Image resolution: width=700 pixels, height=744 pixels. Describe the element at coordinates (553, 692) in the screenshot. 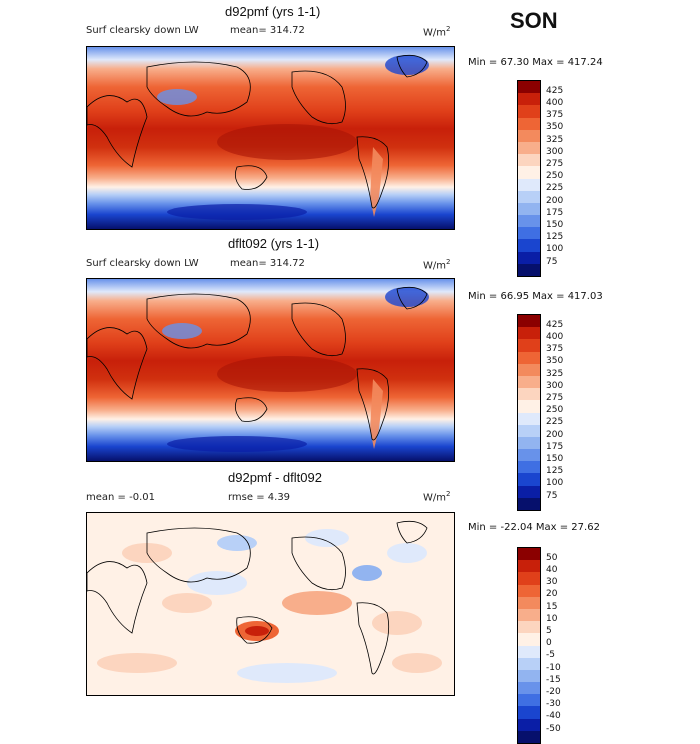

I see `colorbar-tick: -20` at that location.